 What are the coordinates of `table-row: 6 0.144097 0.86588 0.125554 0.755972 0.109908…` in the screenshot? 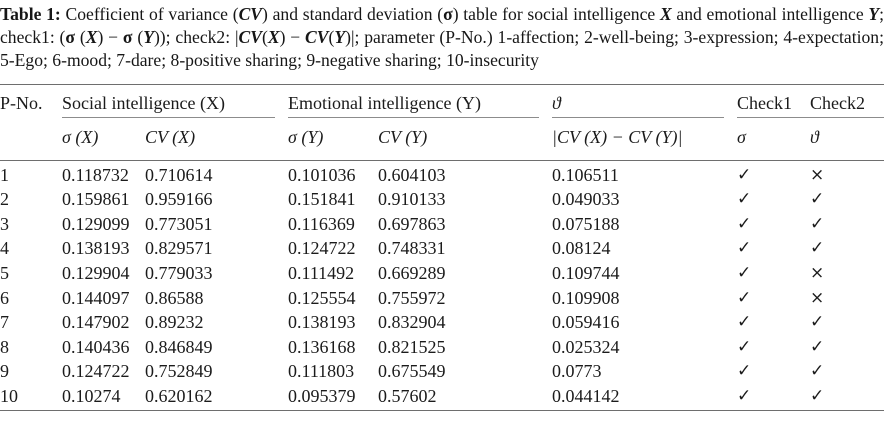 It's located at (442, 298).